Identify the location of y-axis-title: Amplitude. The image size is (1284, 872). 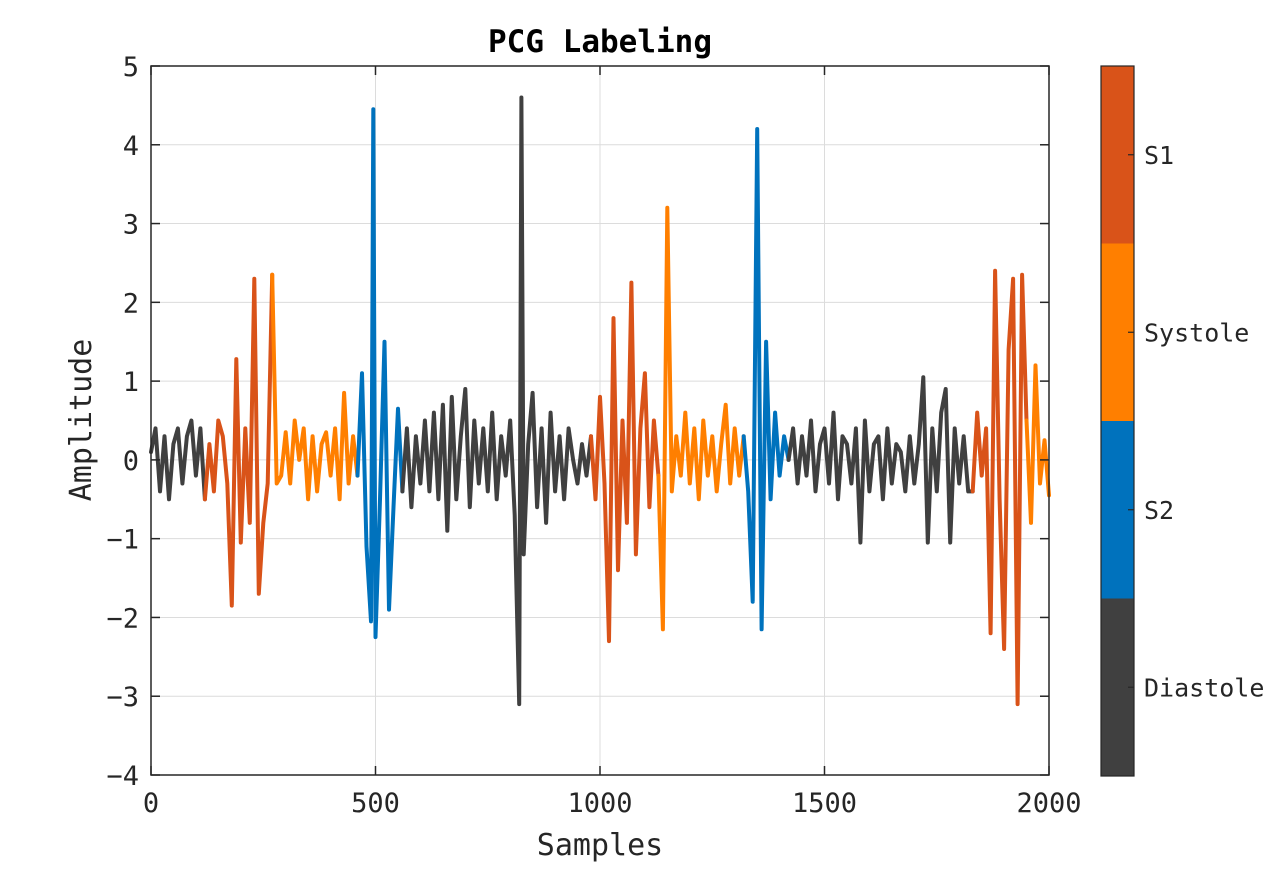
(81, 420).